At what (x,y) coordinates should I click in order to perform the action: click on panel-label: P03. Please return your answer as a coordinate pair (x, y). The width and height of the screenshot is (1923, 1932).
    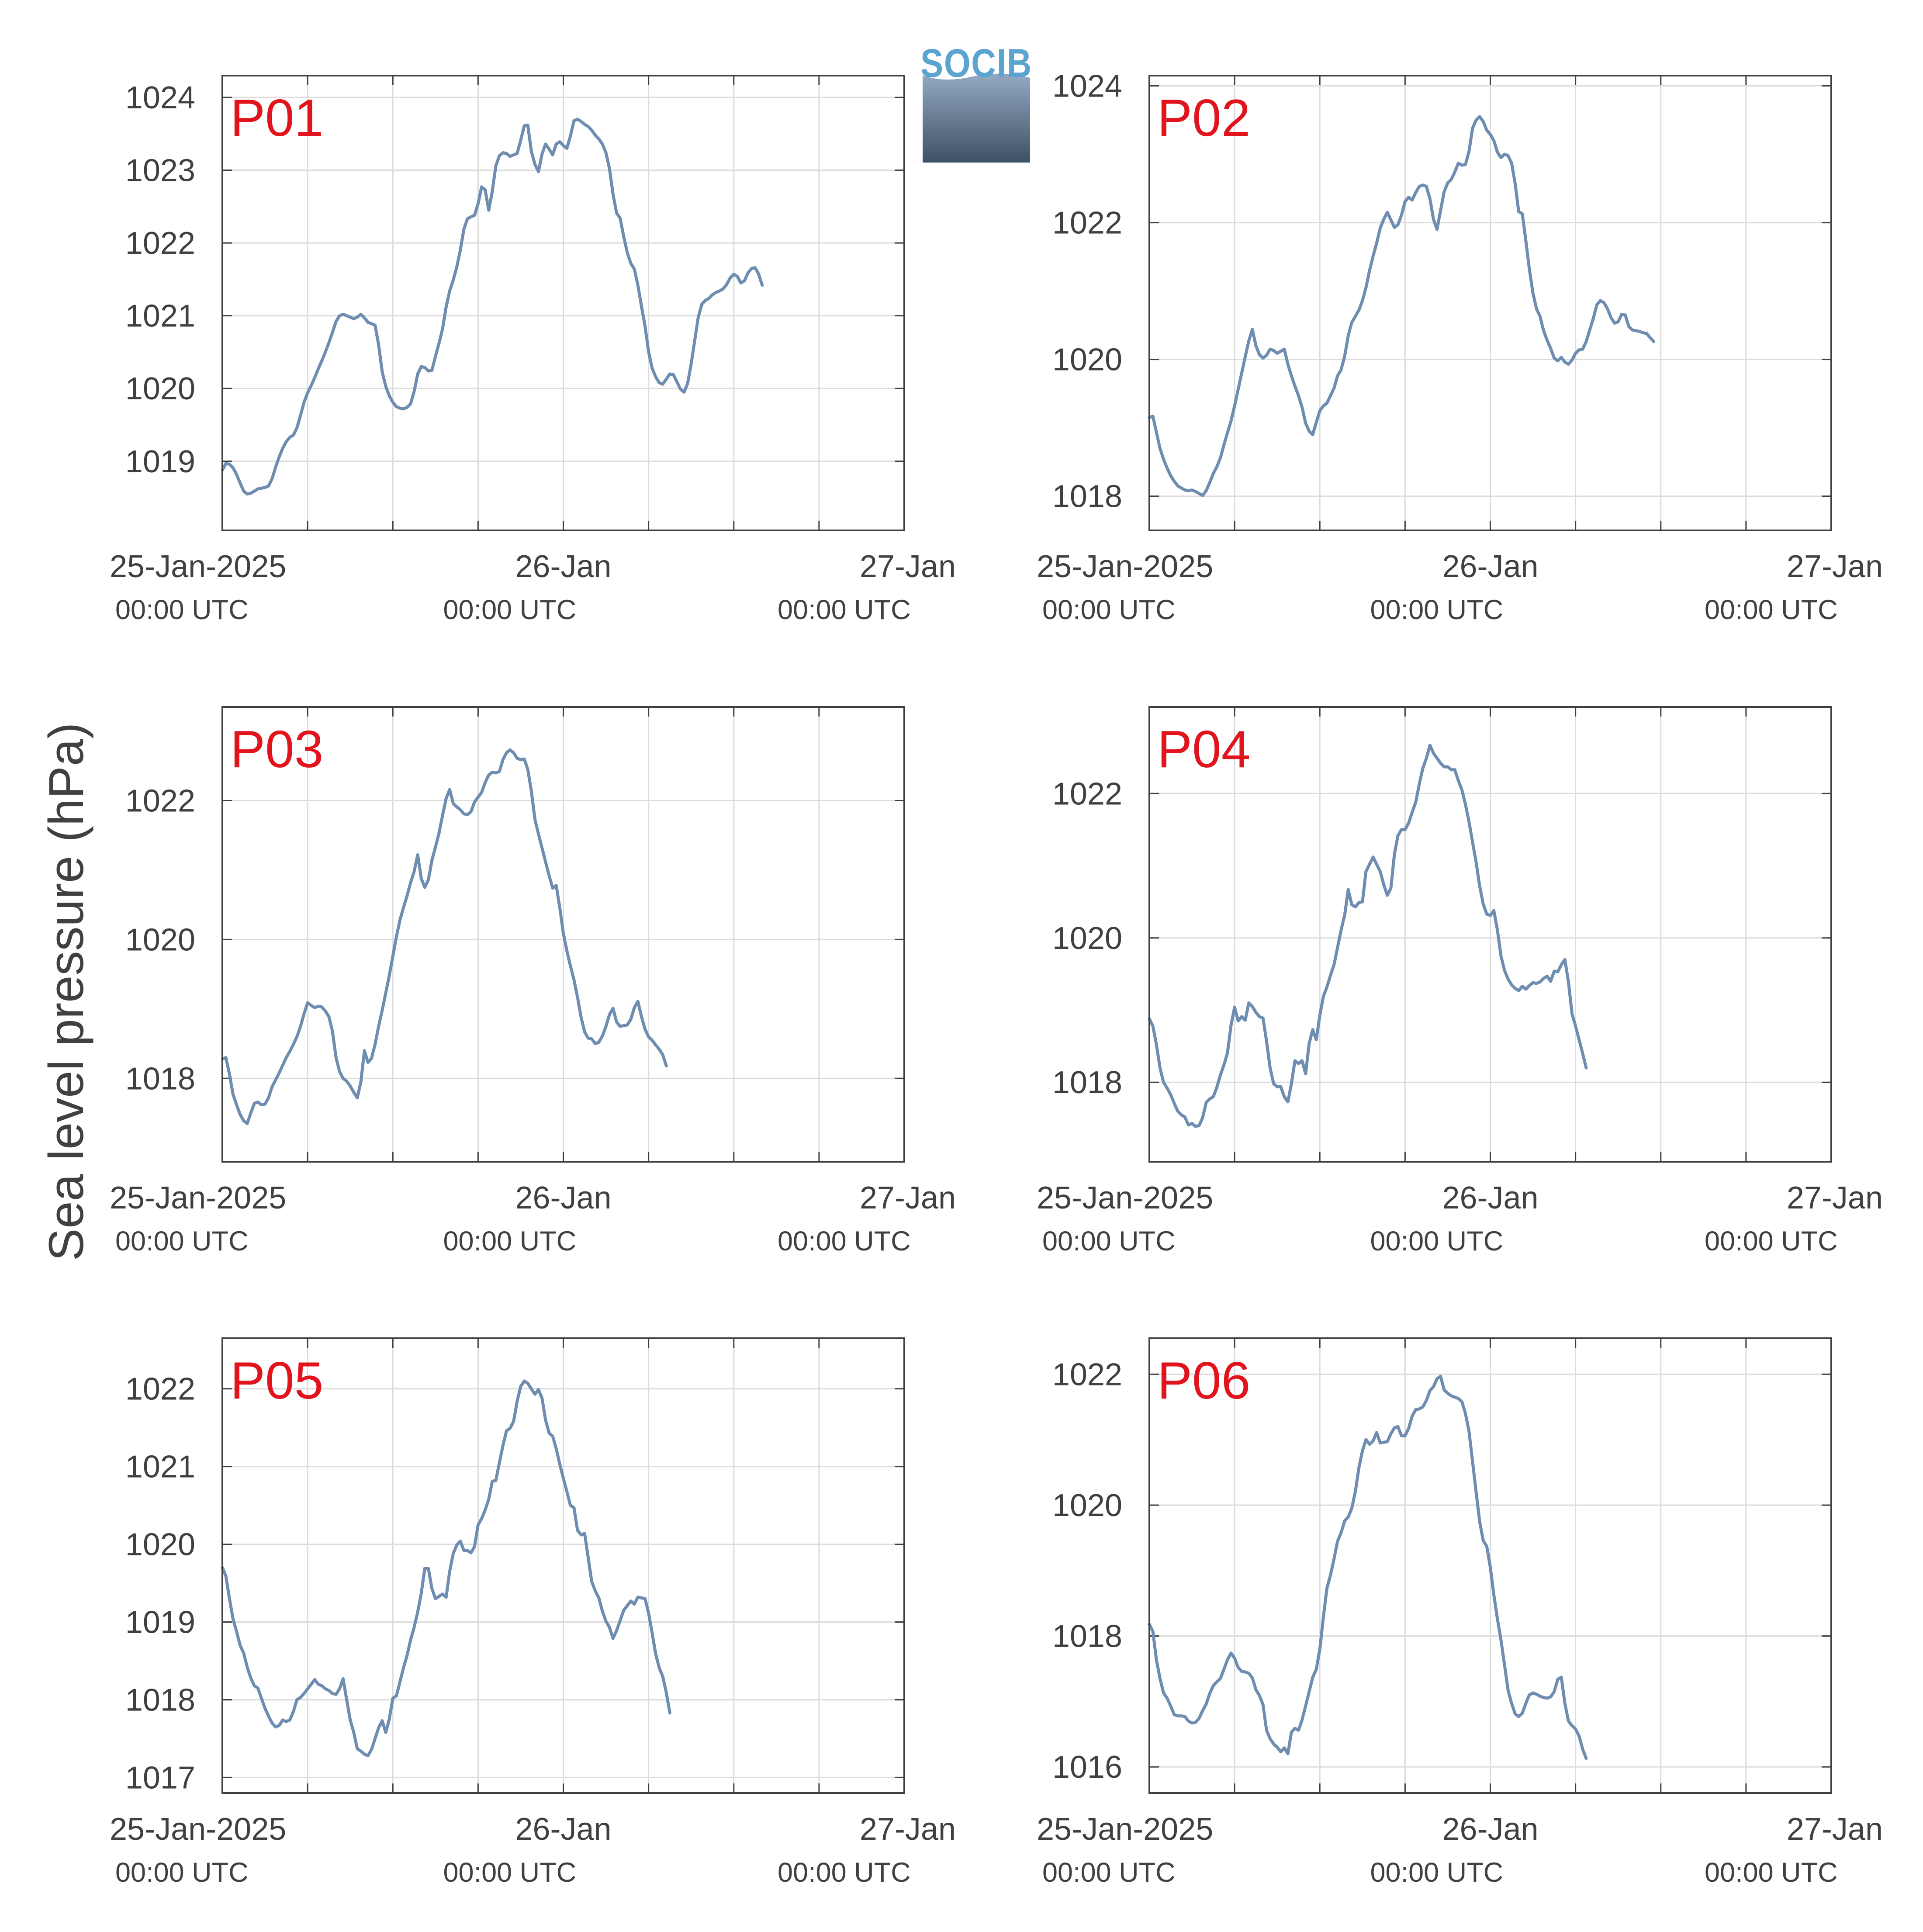
    Looking at the image, I should click on (277, 749).